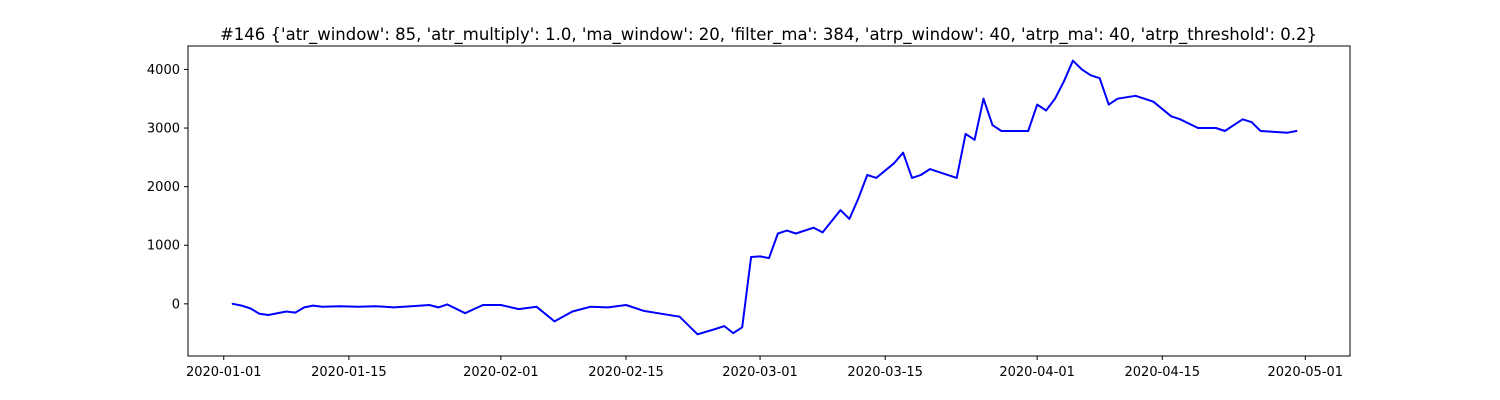  I want to click on x-tick-label: 2020-04-01, so click(1037, 372).